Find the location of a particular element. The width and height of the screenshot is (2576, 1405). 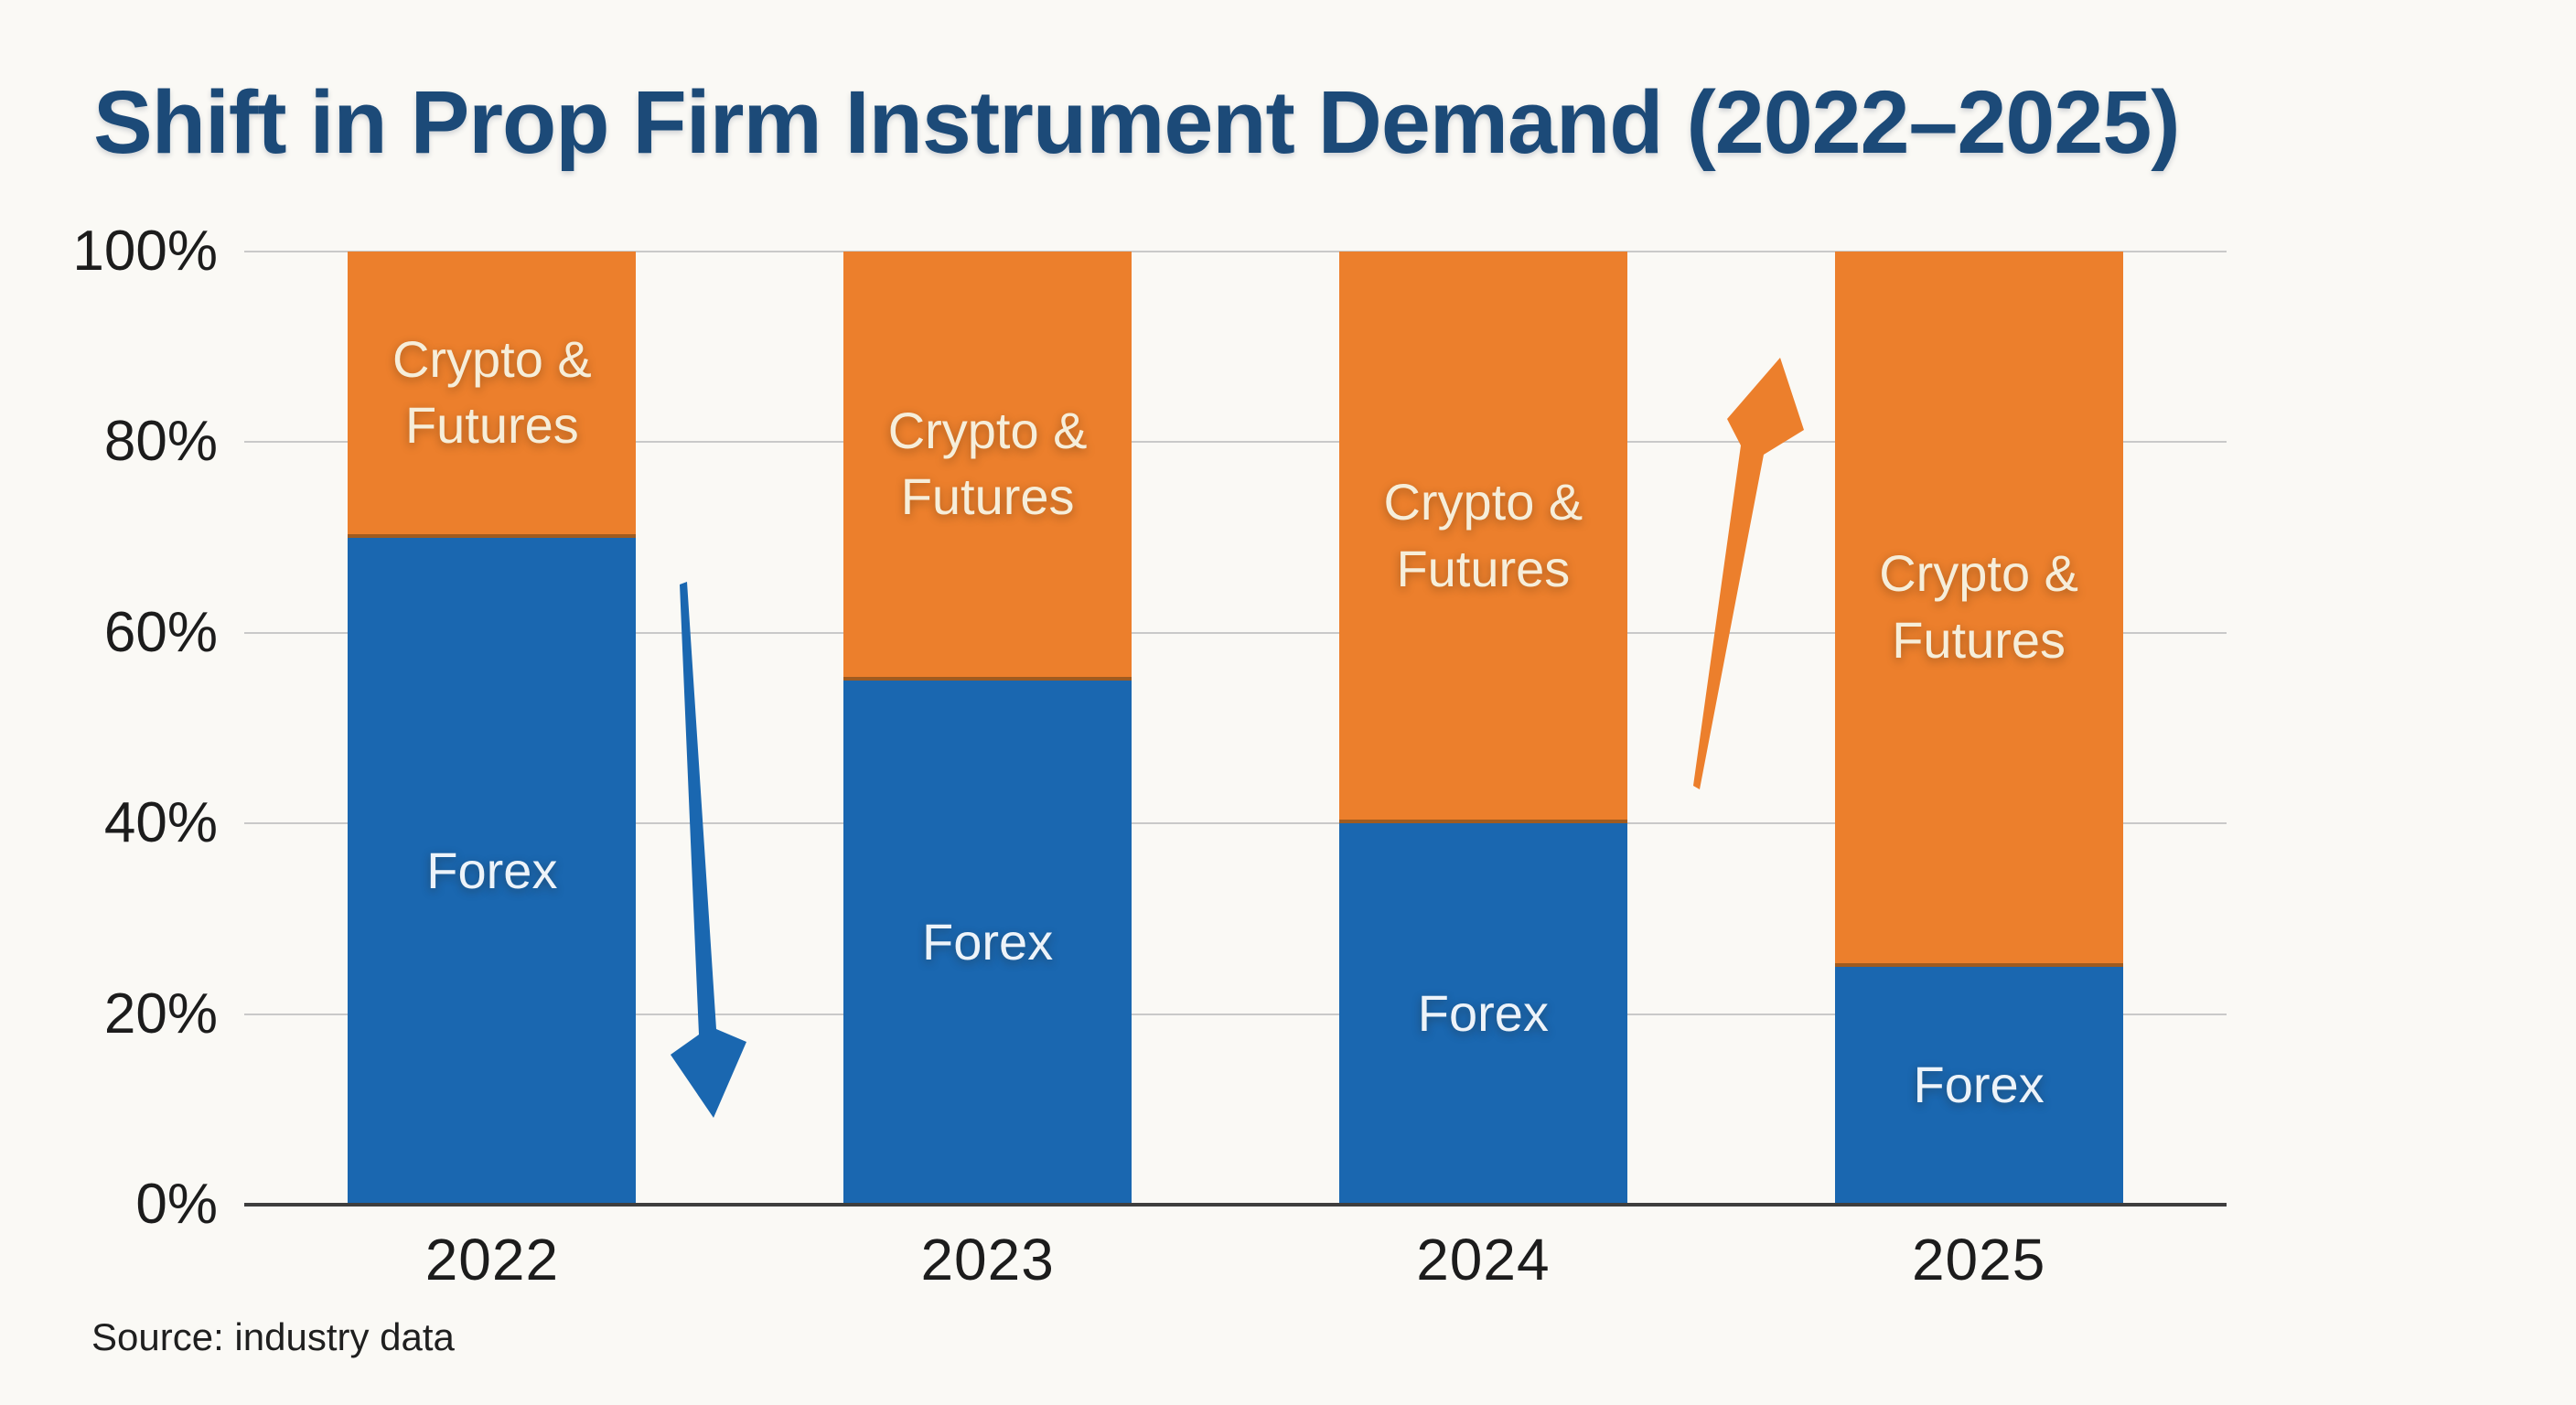

segment-label-crypto-2024: Crypto & Futures is located at coordinates (1483, 534).